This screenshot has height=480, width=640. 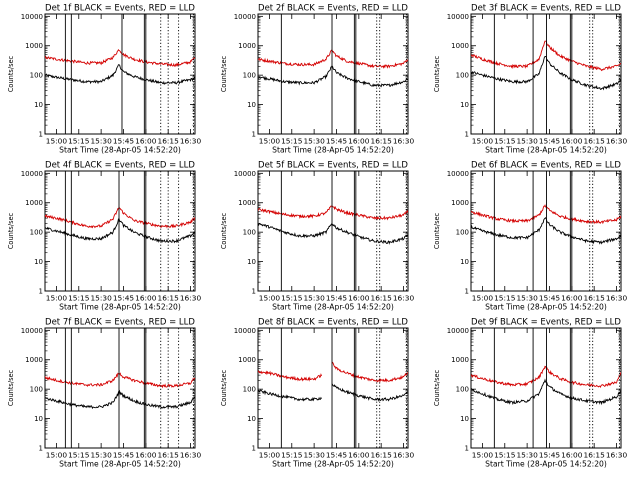 I want to click on panel-title: Det 3f BLACK = Events, RED = LLD, so click(x=546, y=9).